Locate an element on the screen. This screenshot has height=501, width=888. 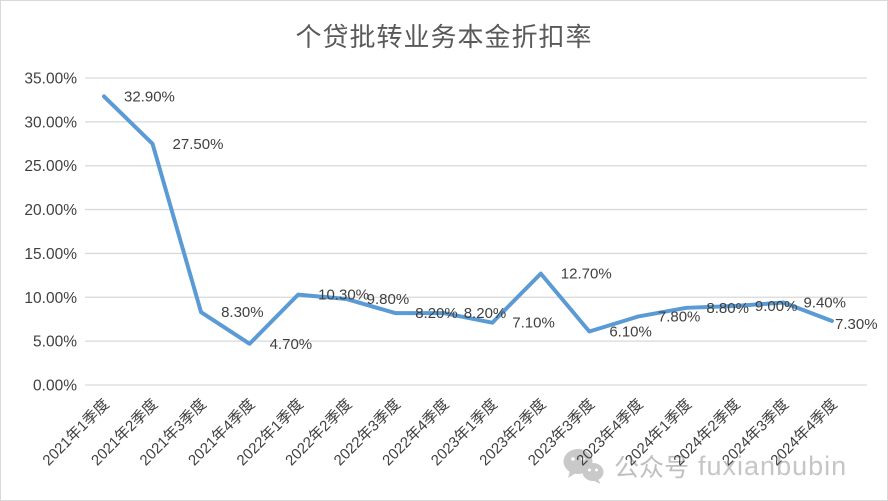
data-point-label: 32.90% is located at coordinates (149, 96).